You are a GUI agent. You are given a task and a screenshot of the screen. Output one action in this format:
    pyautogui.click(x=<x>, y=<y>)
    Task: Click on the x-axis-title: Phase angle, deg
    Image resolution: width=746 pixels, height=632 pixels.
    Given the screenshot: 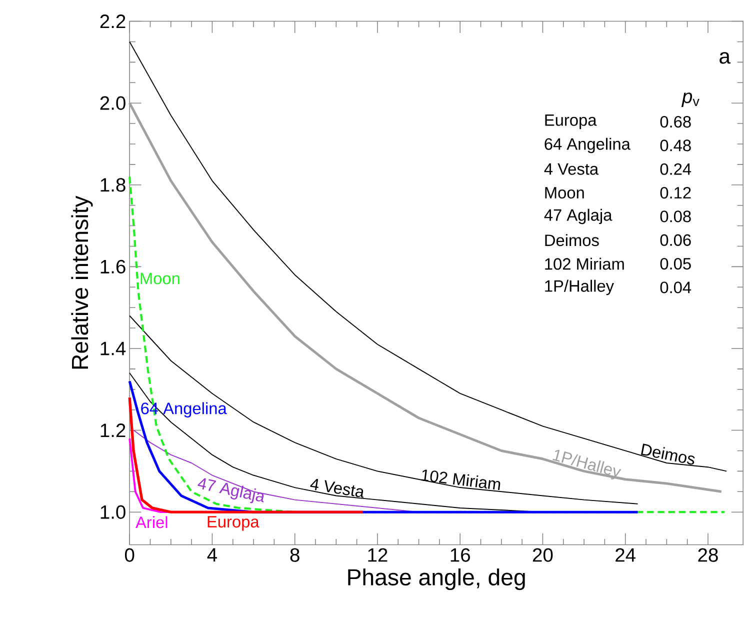 What is the action you would take?
    pyautogui.click(x=436, y=579)
    